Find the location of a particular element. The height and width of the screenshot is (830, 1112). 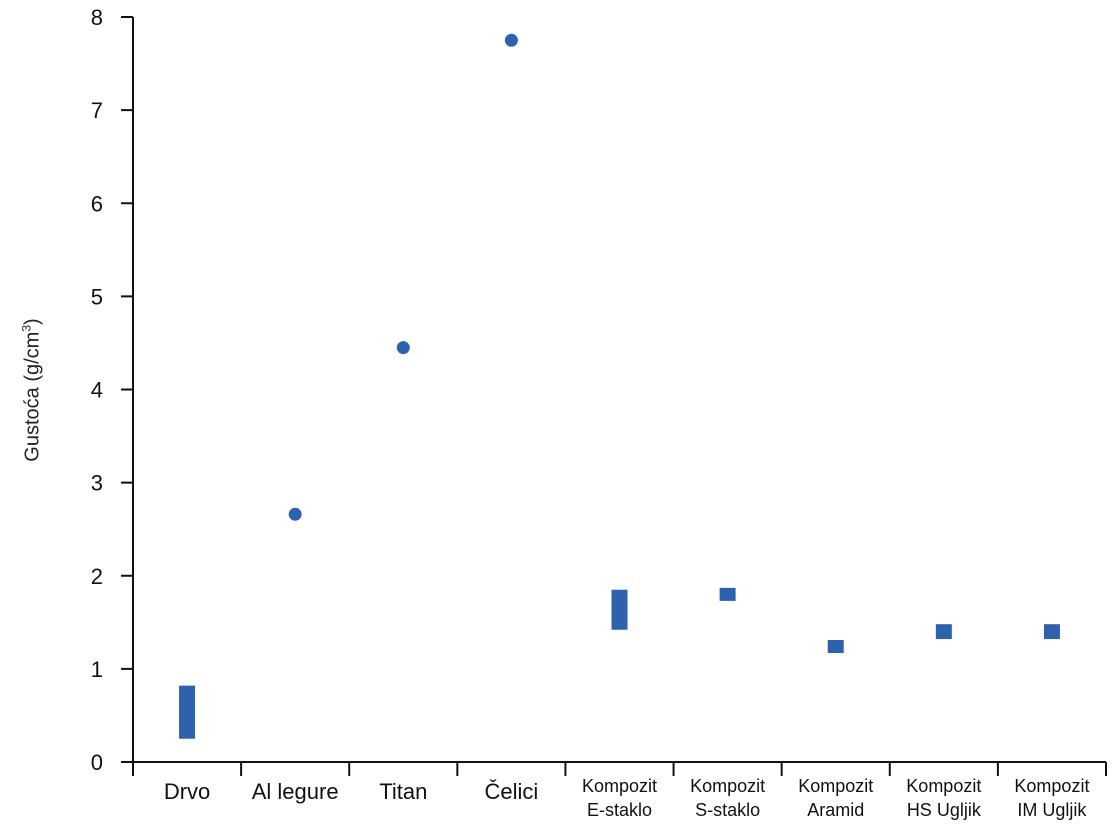

y-tick-label: 8 is located at coordinates (97, 17).